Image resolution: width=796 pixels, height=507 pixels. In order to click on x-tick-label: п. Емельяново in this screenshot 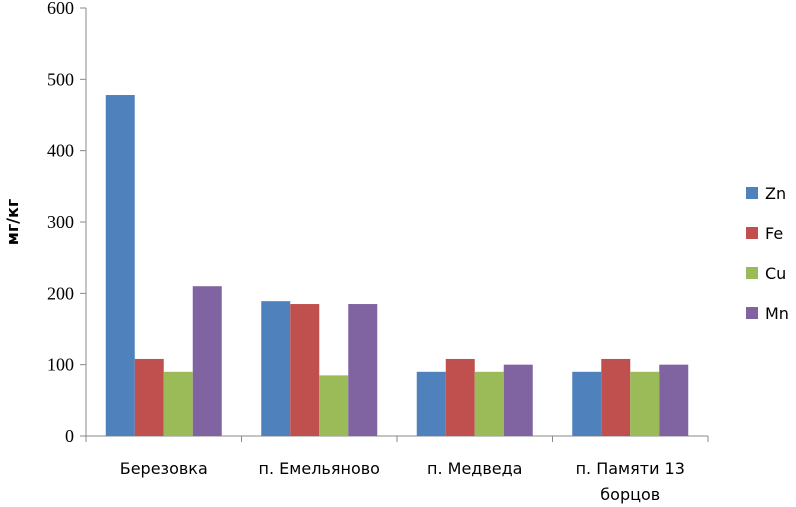, I will do `click(319, 468)`.